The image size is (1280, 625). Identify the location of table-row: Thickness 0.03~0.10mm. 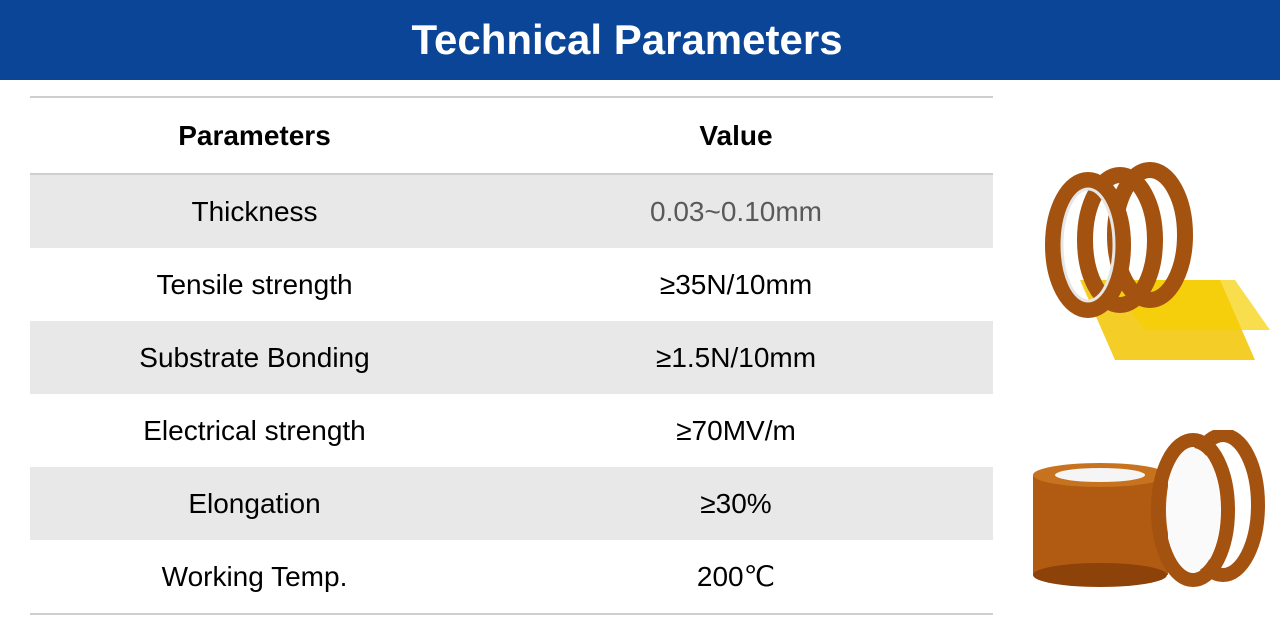
(511, 211).